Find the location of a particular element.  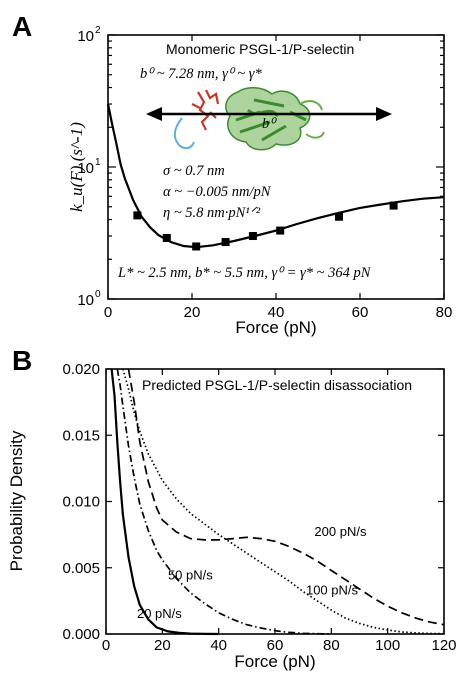

protein-loops is located at coordinates (312, 119).